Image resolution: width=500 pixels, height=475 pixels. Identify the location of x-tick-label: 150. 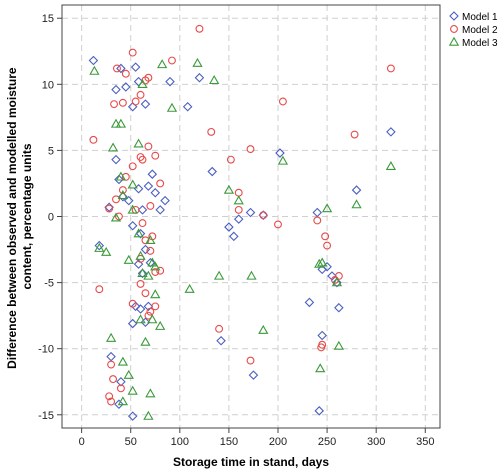
(229, 442).